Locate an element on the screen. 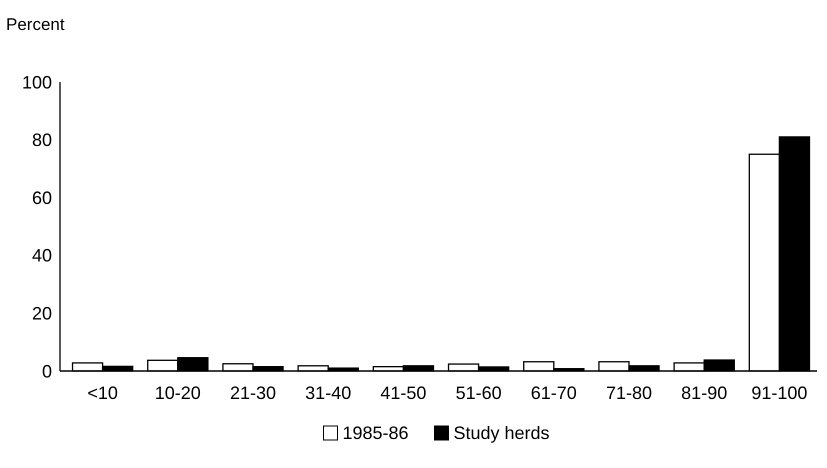 This screenshot has width=827, height=468. y-axis-title: Percent is located at coordinates (35, 24).